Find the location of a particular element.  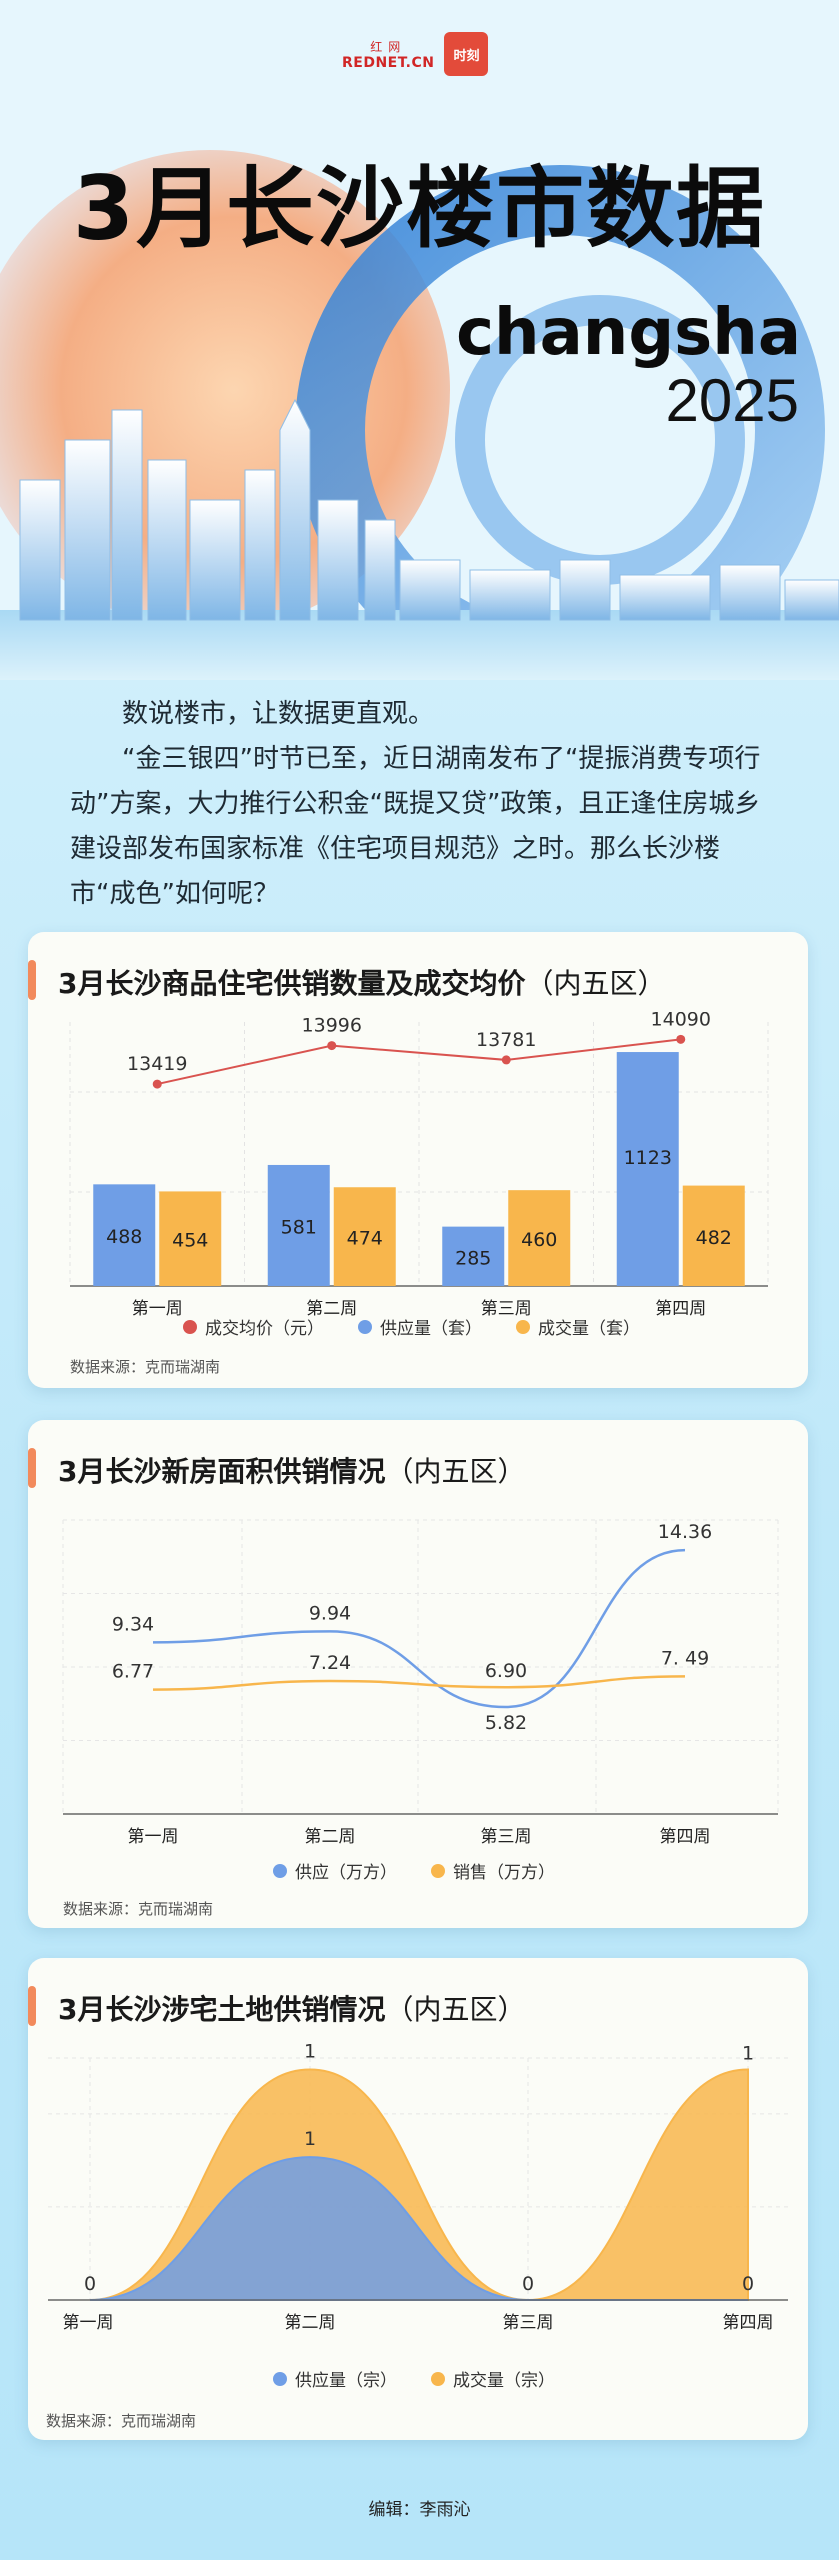

page-title: 3月长沙楼市数据 is located at coordinates (419, 208).